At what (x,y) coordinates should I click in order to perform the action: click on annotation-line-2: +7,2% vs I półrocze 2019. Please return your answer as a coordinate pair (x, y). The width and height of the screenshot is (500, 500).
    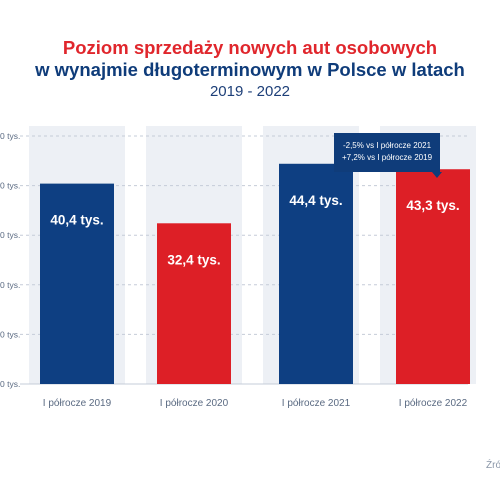
    Looking at the image, I should click on (387, 157).